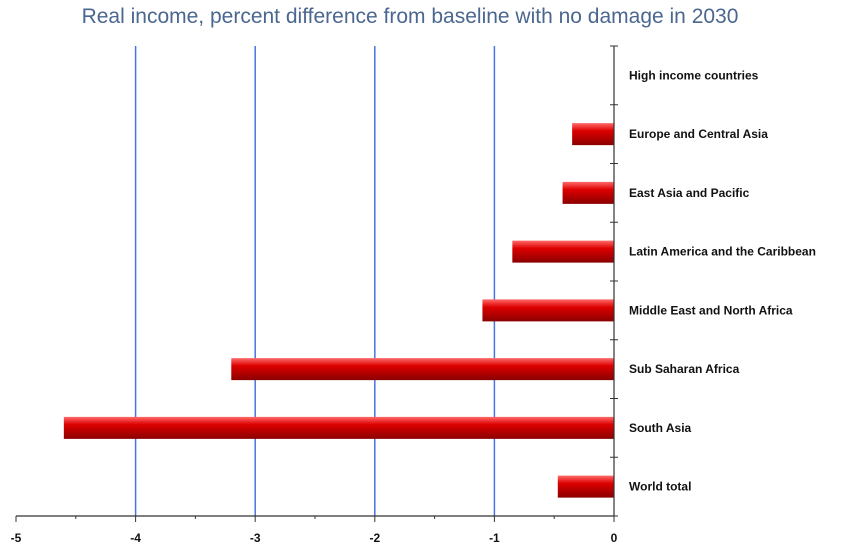 This screenshot has width=849, height=553. What do you see at coordinates (722, 252) in the screenshot?
I see `category-label: Latin America and the Caribbean` at bounding box center [722, 252].